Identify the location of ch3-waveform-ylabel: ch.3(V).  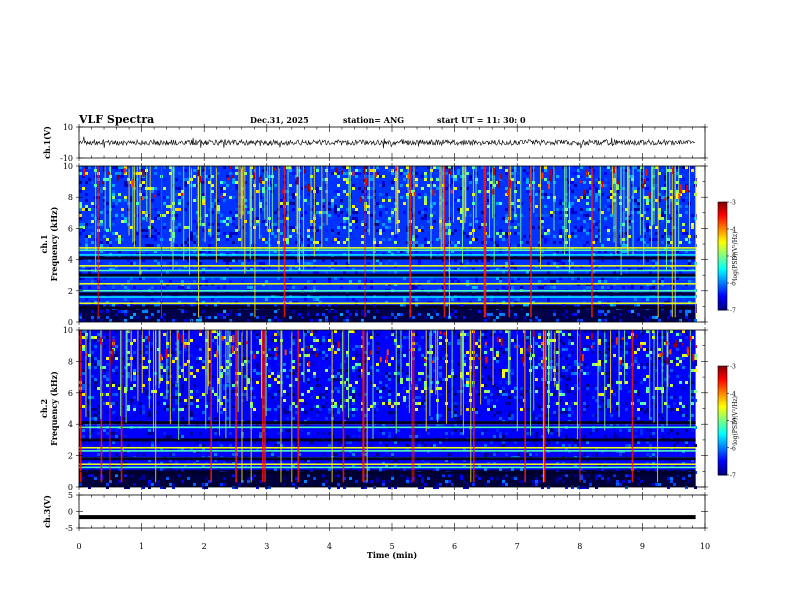
(47, 511).